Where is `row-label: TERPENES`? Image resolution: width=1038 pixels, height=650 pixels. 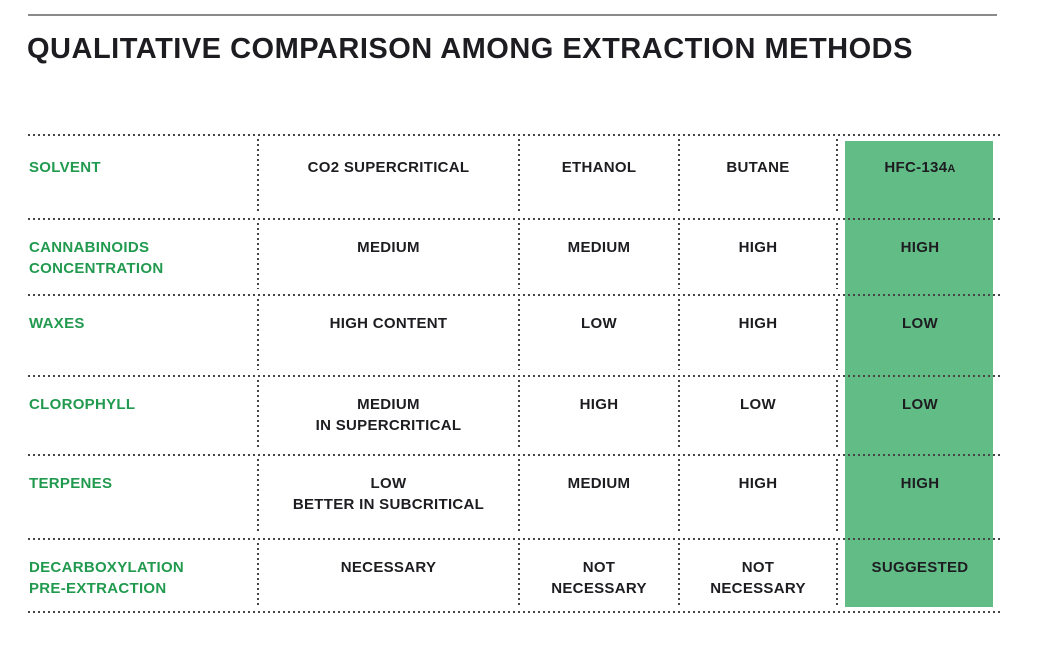
row-label: TERPENES is located at coordinates (71, 483).